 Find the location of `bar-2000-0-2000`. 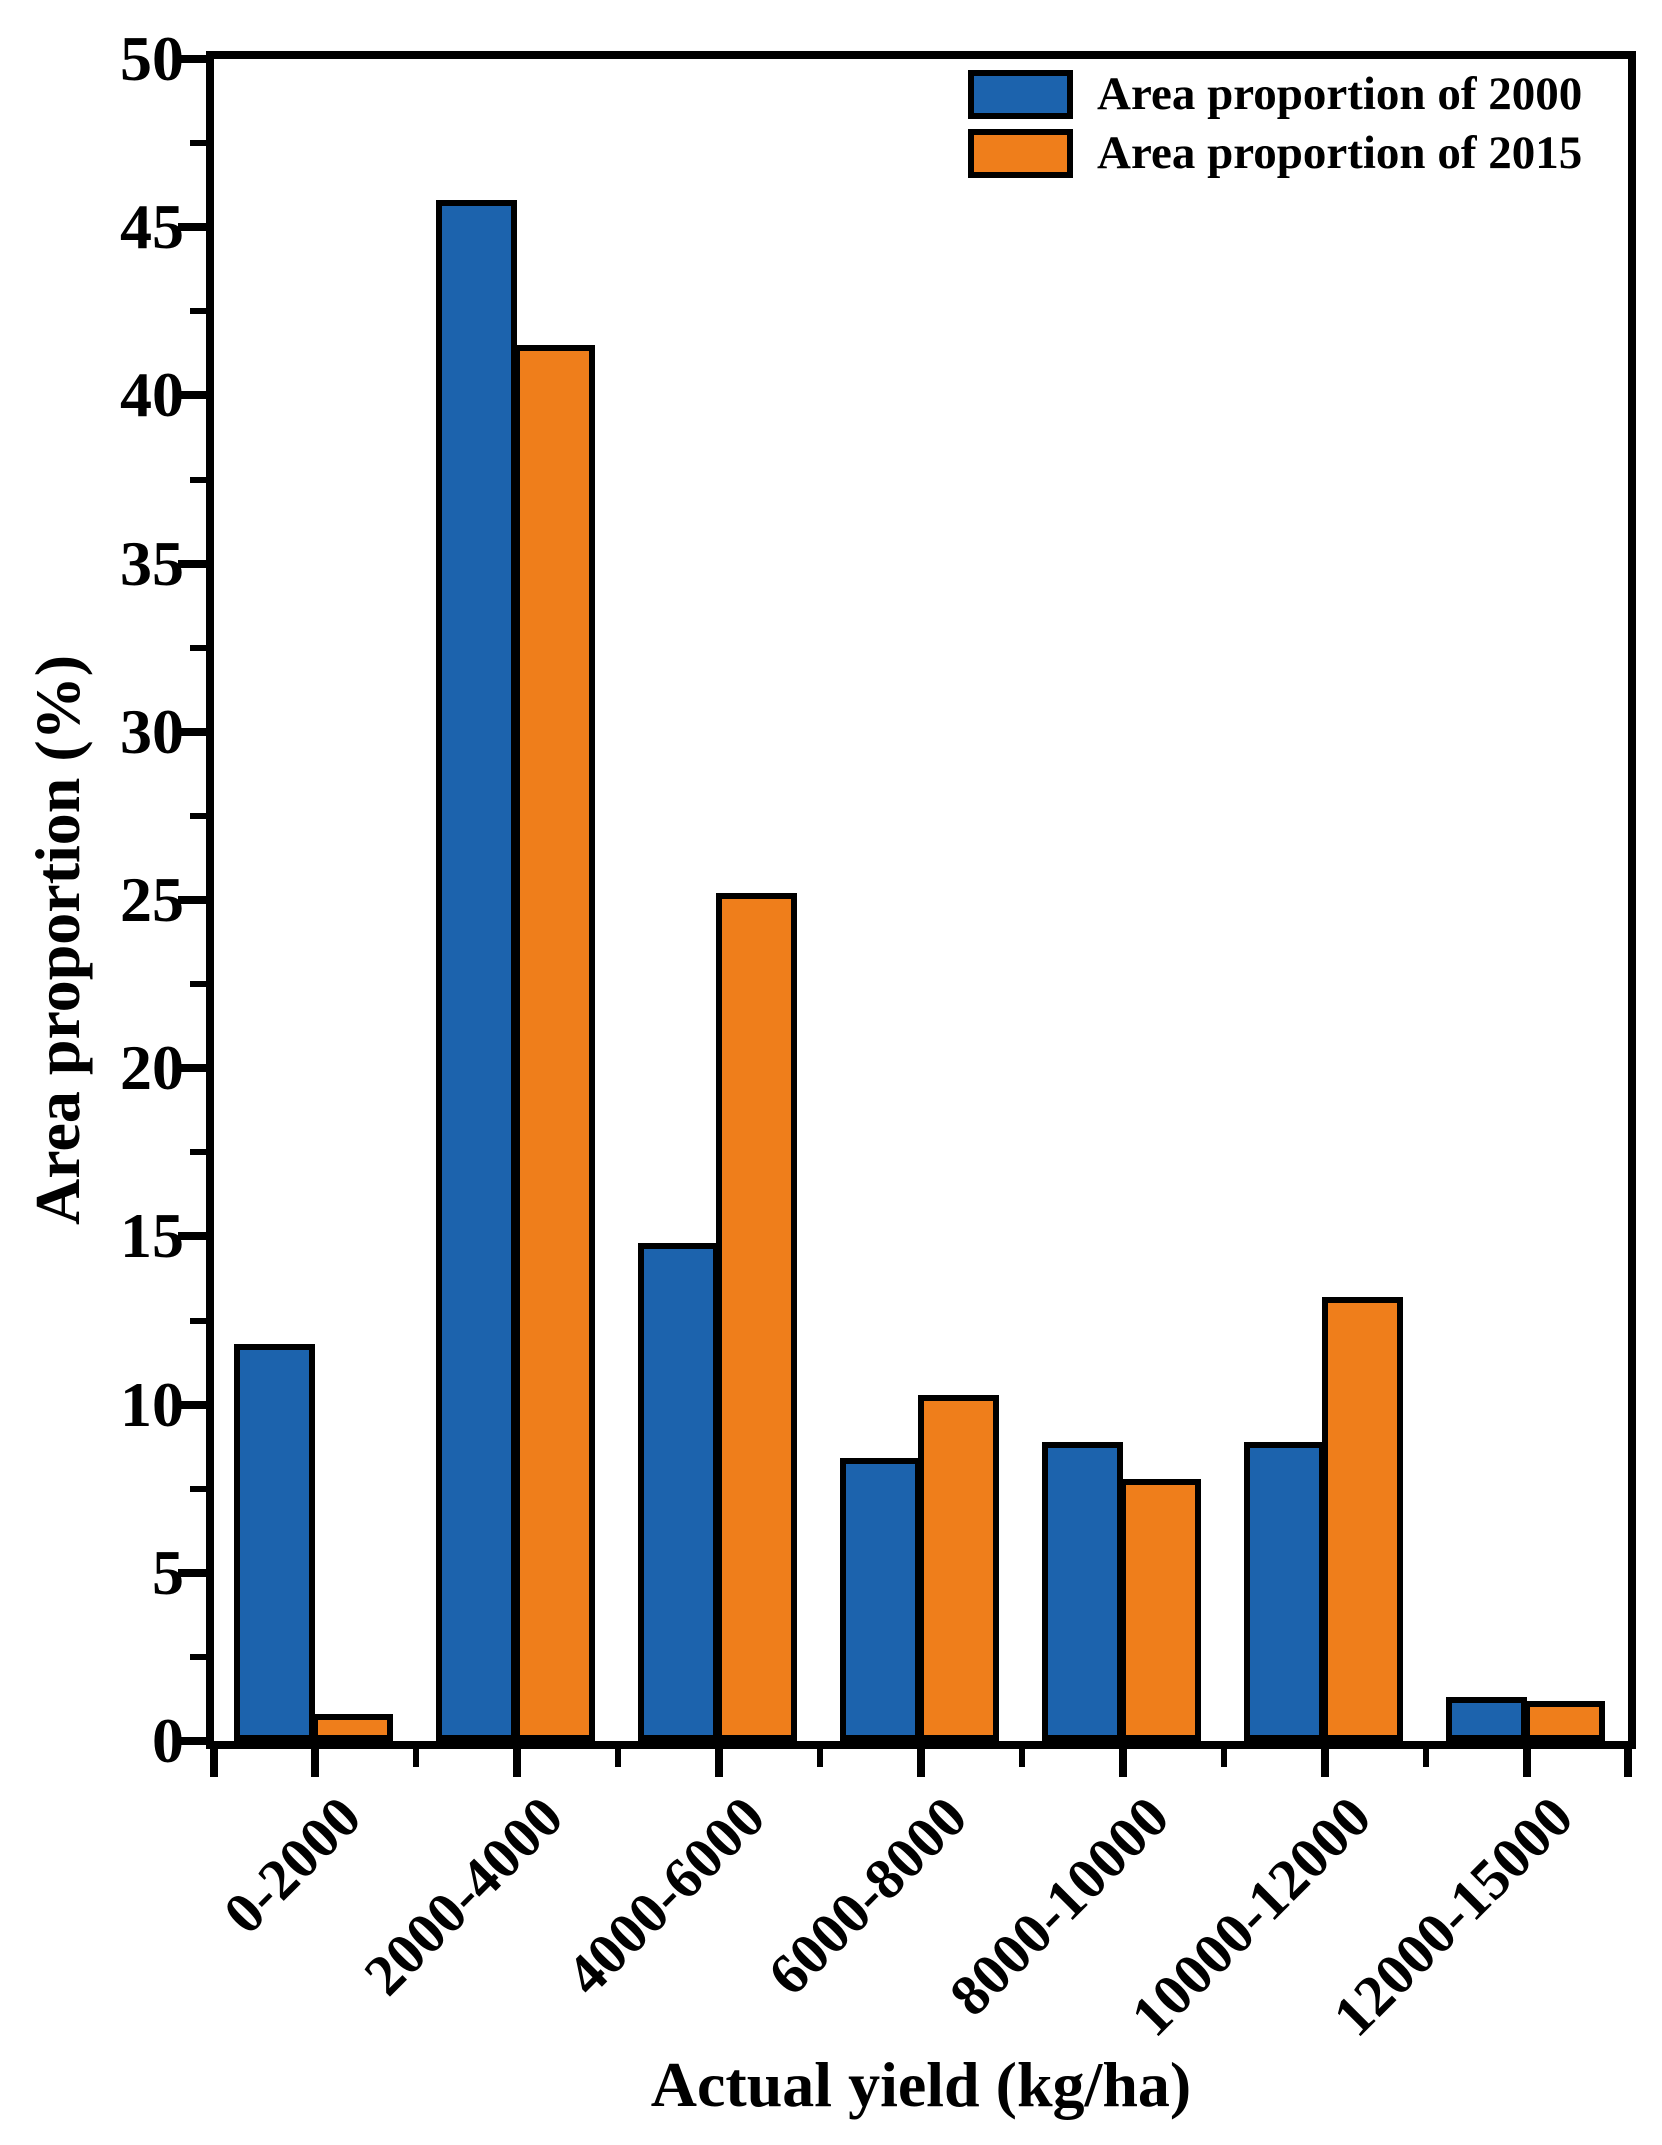

bar-2000-0-2000 is located at coordinates (274, 1542).